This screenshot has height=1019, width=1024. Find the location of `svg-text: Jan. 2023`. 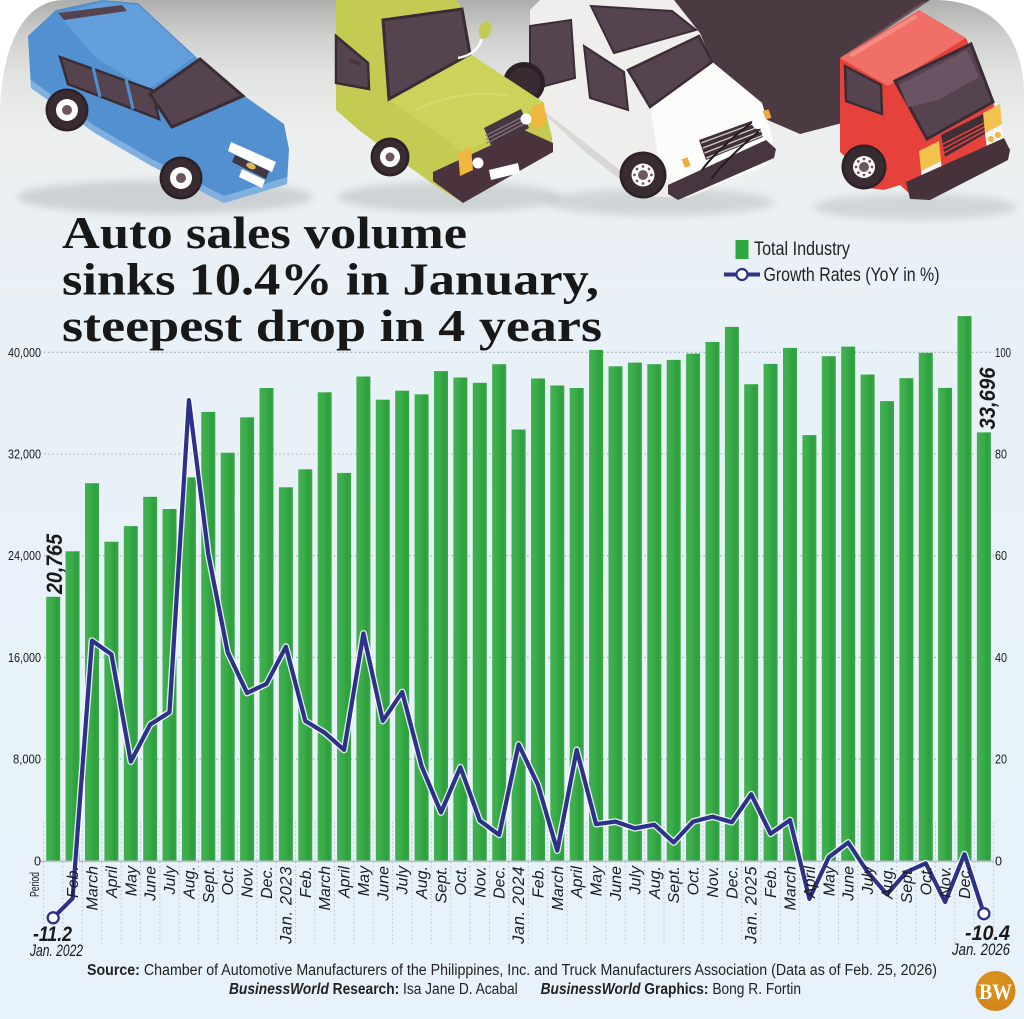

svg-text: Jan. 2023 is located at coordinates (286, 905).